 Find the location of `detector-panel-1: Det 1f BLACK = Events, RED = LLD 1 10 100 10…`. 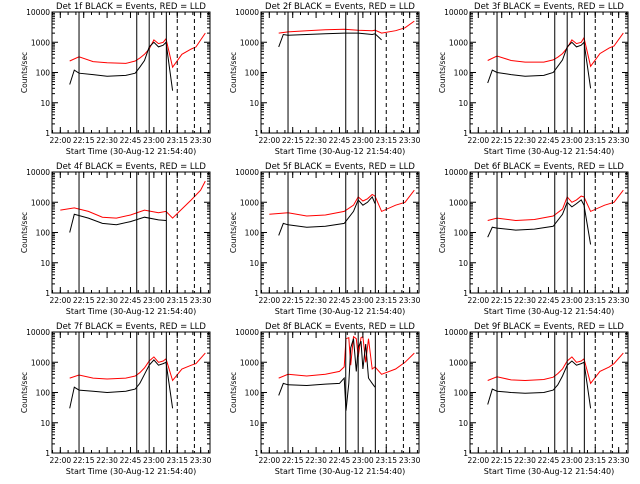

detector-panel-1: Det 1f BLACK = Events, RED = LLD 1 10 100 10… is located at coordinates (116, 79).